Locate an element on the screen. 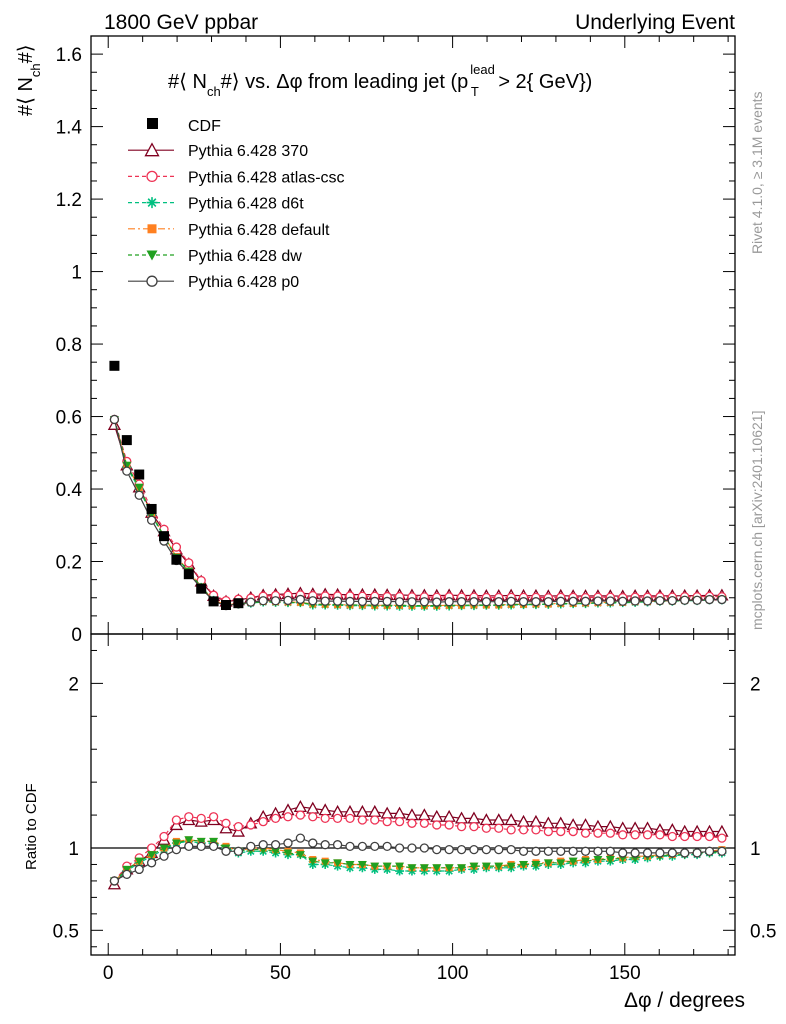 The image size is (786, 1024). legend-label-pythia-6-428-default: Pythia 6.428 default is located at coordinates (259, 230).